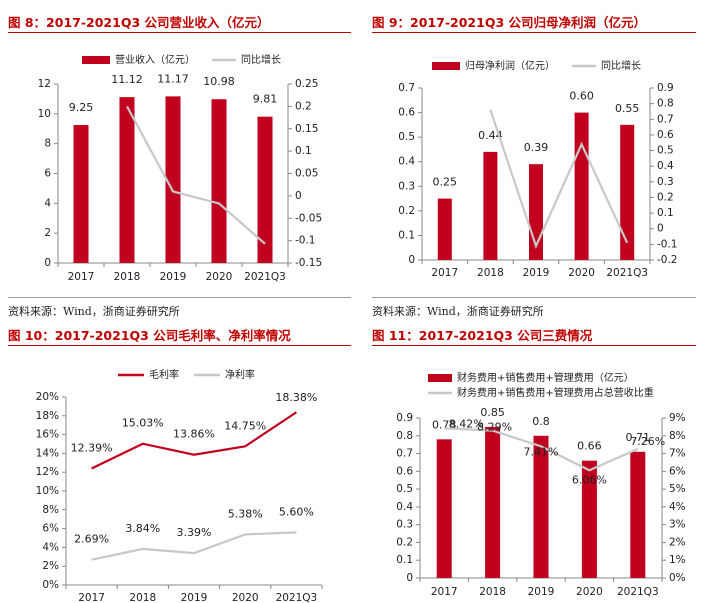 The image size is (704, 603). What do you see at coordinates (492, 592) in the screenshot?
I see `fig11-category-label: 2018` at bounding box center [492, 592].